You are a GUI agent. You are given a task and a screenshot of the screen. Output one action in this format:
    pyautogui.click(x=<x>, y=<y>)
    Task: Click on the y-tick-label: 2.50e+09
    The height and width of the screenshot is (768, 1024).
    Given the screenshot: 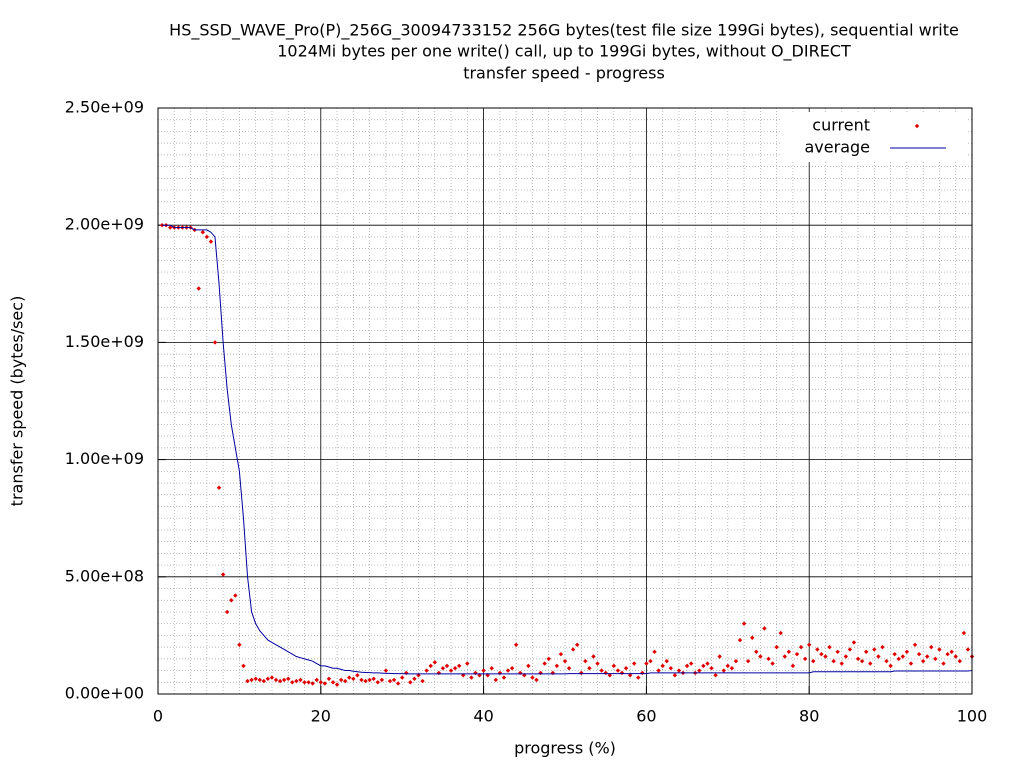 What is the action you would take?
    pyautogui.click(x=104, y=107)
    